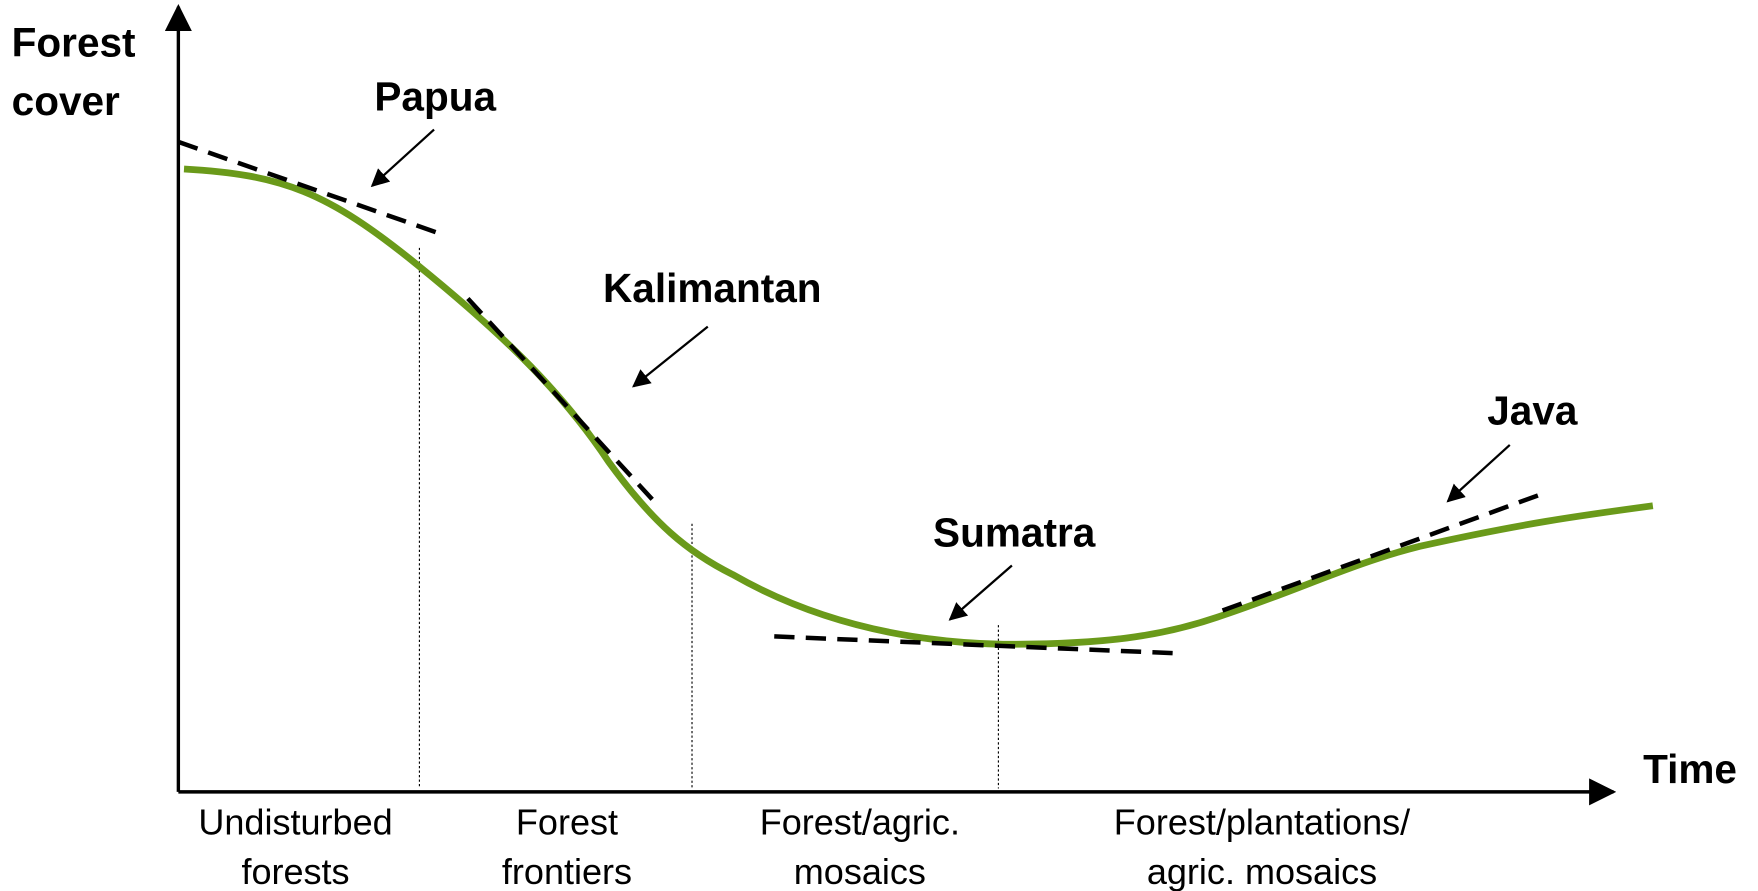 The height and width of the screenshot is (891, 1758). I want to click on stage-label: frontiers, so click(567, 871).